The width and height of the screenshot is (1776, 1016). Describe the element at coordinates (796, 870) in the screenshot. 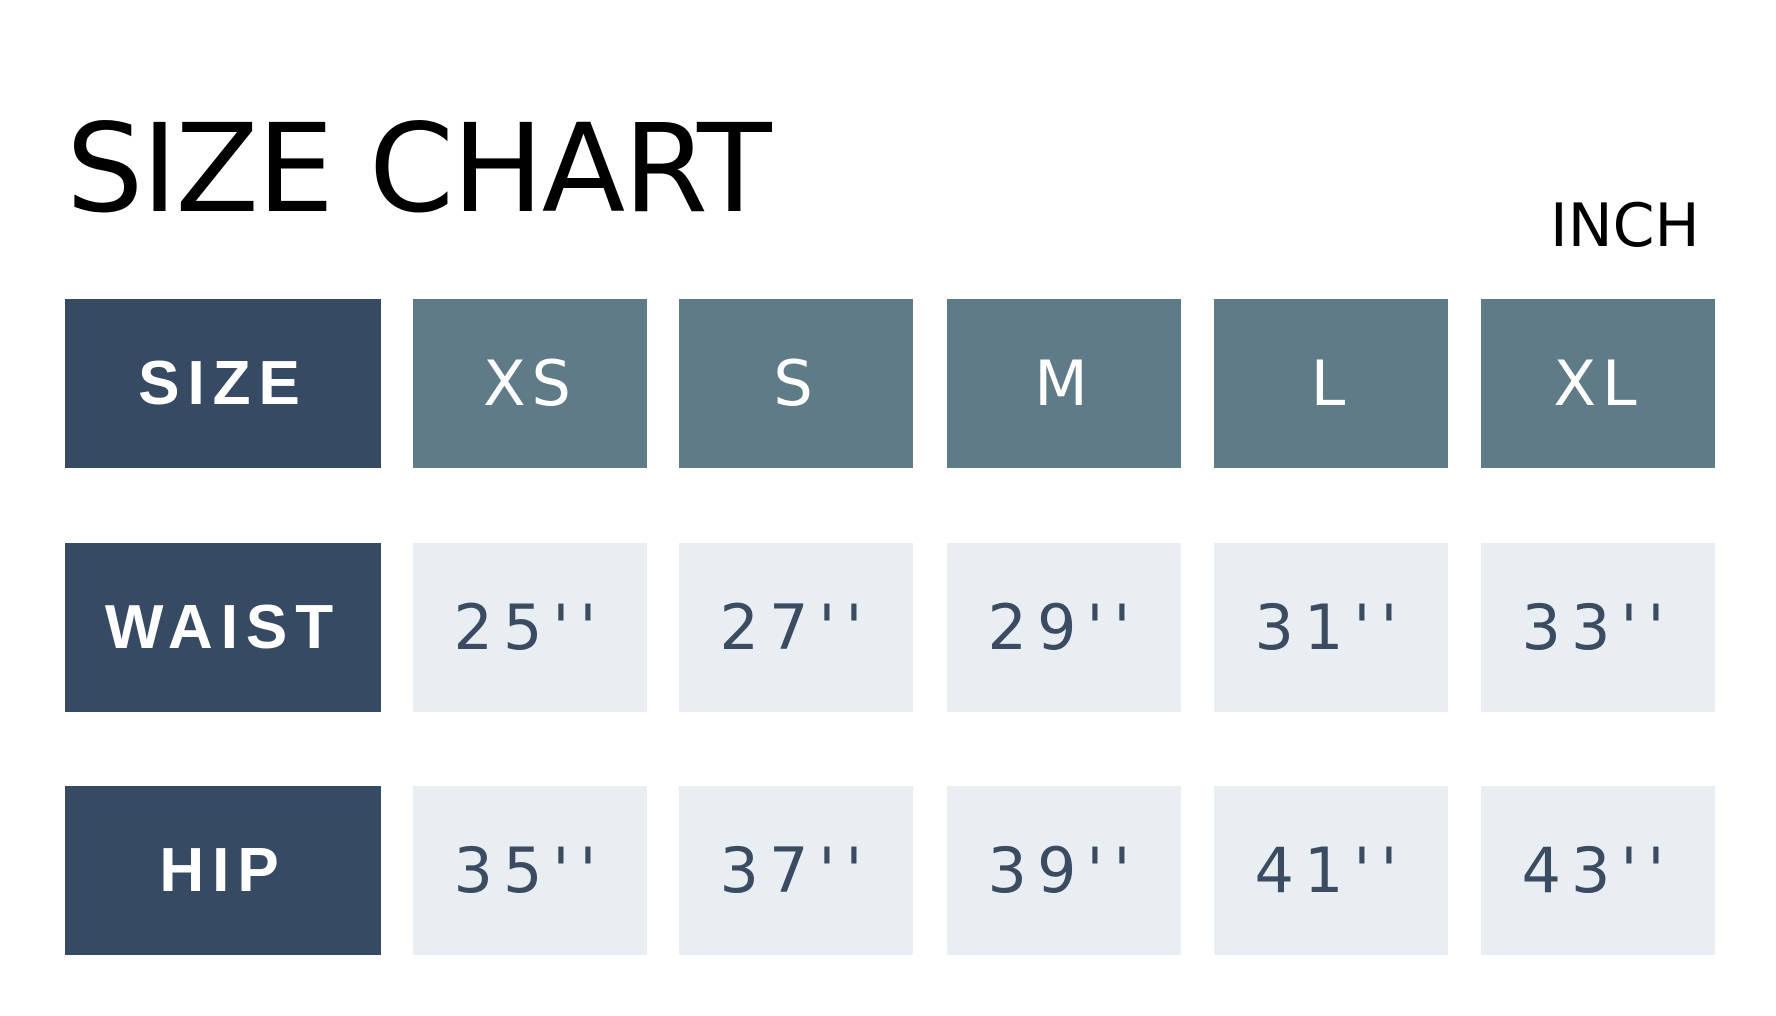

I see `measurement-cell: 37''` at that location.